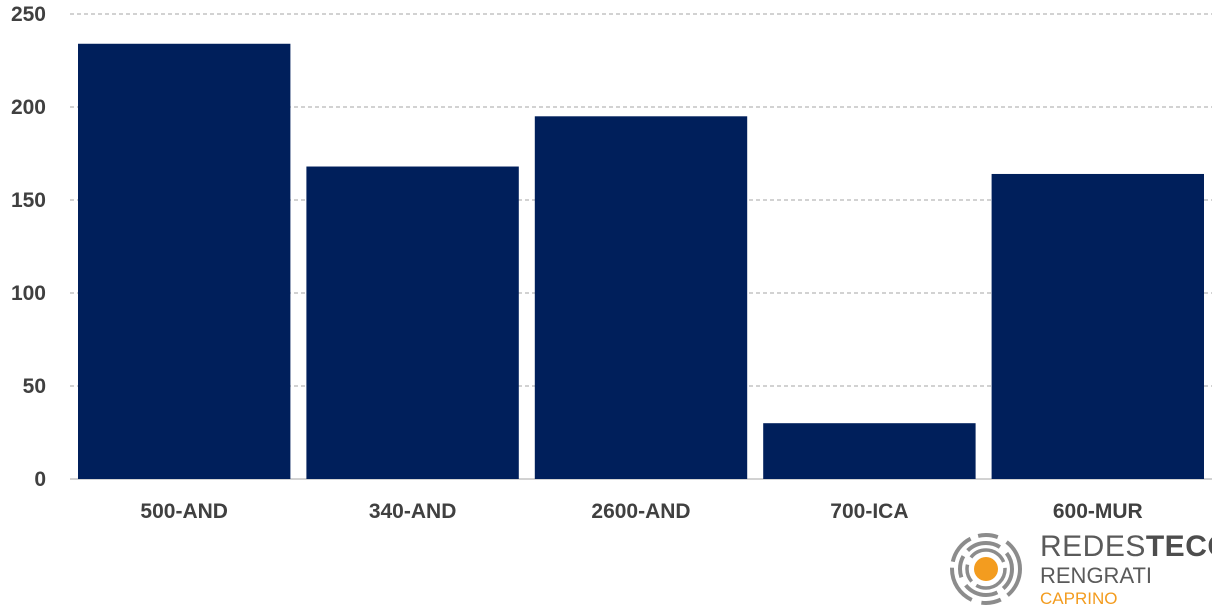 The image size is (1212, 608). I want to click on logo-text: REDESTECO RENGRATI CAPRINO, so click(1126, 570).